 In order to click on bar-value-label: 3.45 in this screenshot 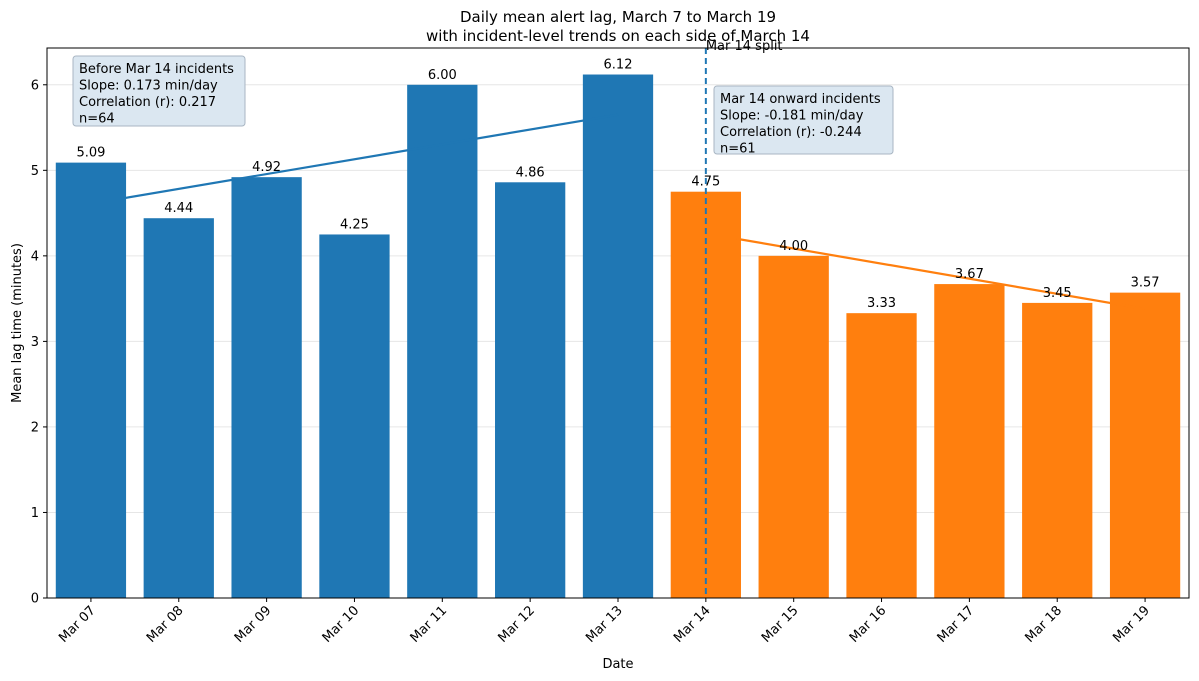, I will do `click(1057, 293)`.